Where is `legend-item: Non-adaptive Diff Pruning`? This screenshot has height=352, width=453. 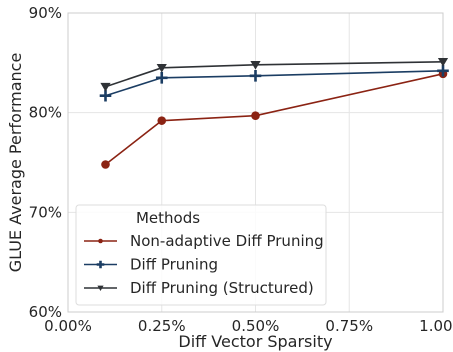 legend-item: Non-adaptive Diff Pruning is located at coordinates (204, 241).